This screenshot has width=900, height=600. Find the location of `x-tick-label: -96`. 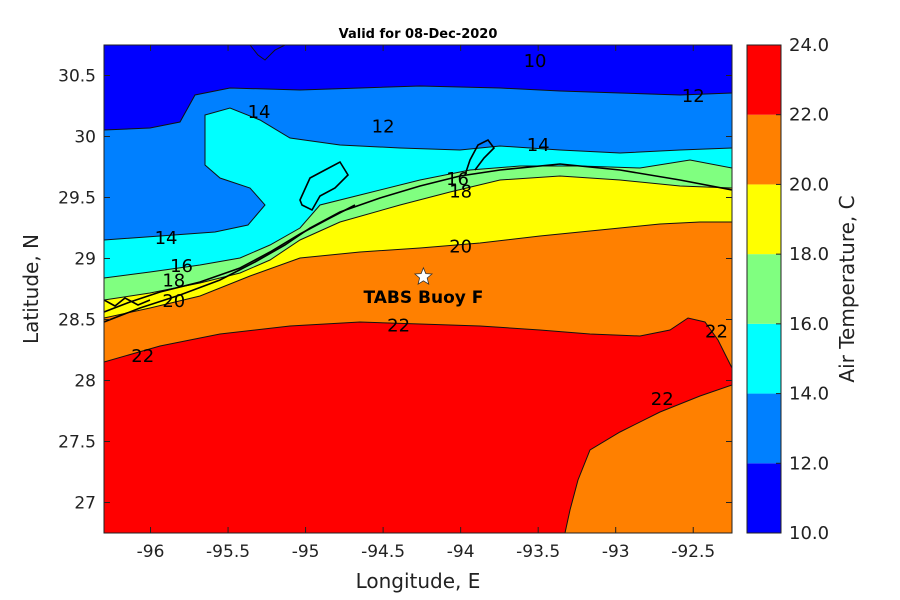

x-tick-label: -96 is located at coordinates (151, 552).